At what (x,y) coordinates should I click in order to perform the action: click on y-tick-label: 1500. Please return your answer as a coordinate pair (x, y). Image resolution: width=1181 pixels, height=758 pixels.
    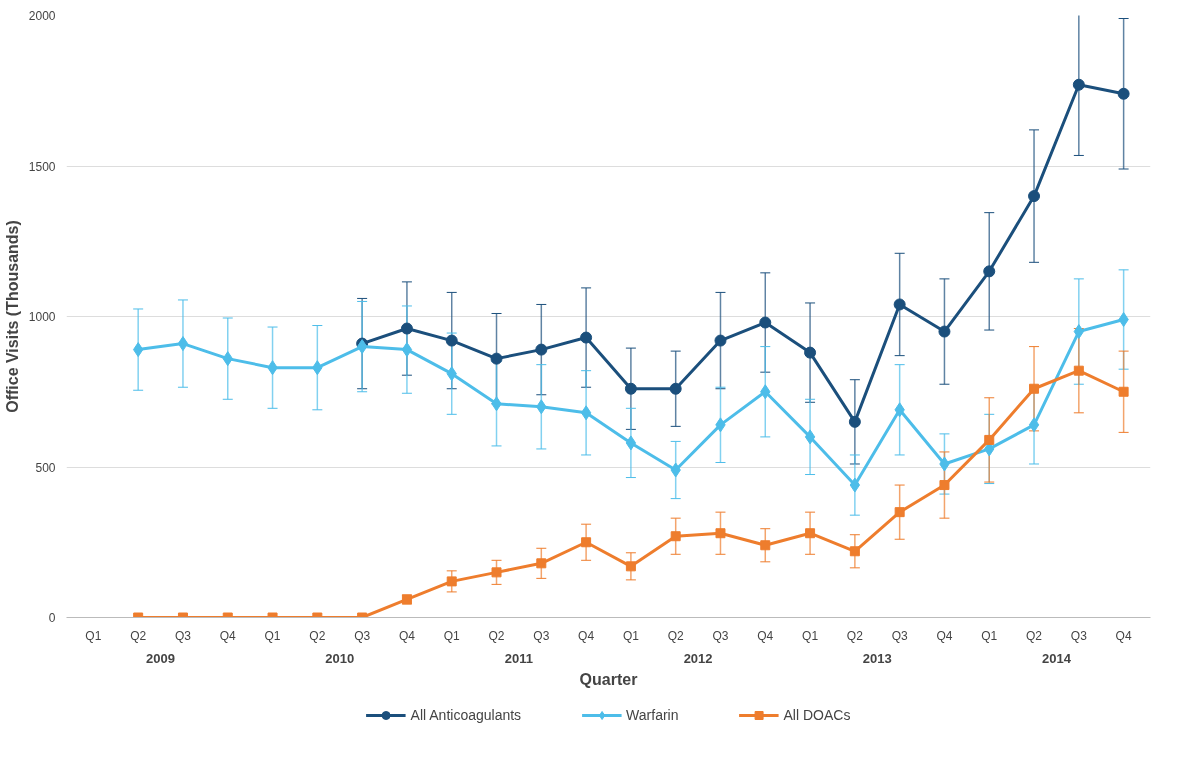
    Looking at the image, I should click on (42, 166).